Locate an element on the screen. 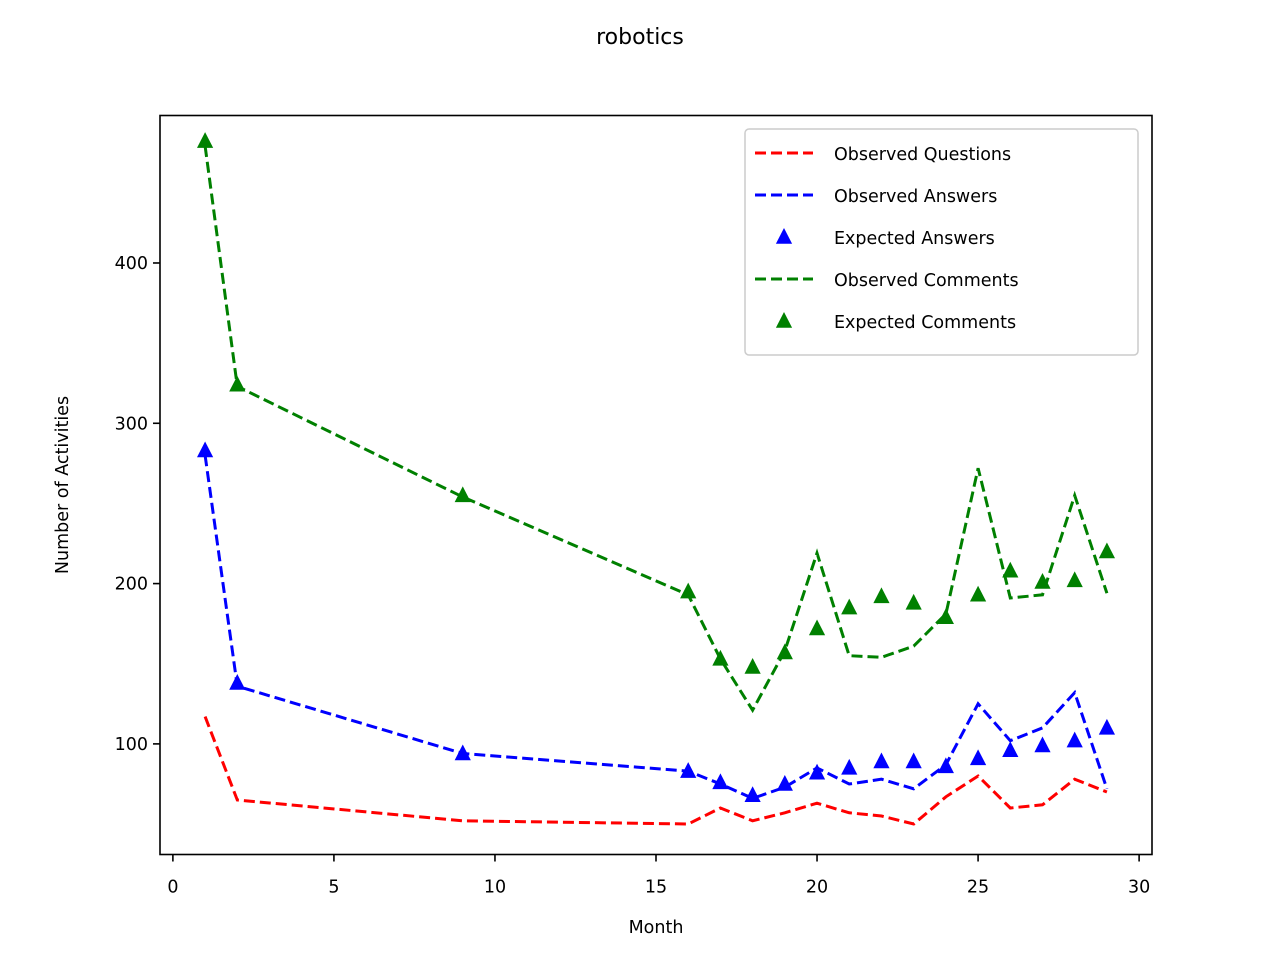 This screenshot has width=1280, height=960. chart-title: robotics is located at coordinates (640, 37).